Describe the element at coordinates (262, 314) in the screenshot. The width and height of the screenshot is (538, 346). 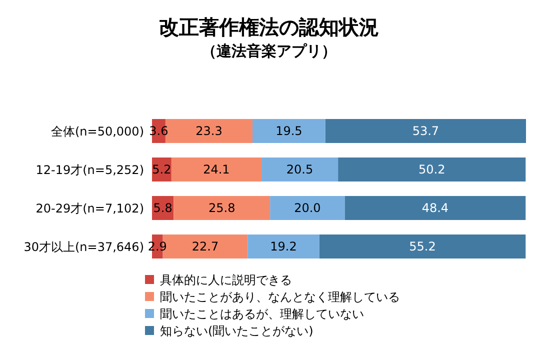
I see `legend-label: 聞いたことはあるが、理解していない` at that location.